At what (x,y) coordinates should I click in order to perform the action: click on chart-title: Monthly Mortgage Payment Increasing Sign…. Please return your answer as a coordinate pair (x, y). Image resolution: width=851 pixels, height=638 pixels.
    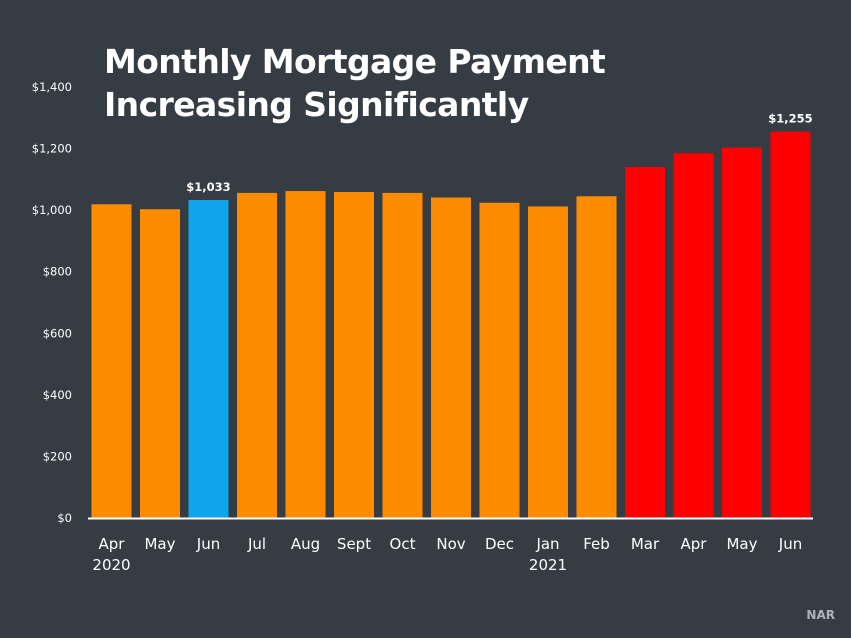
    Looking at the image, I should click on (355, 83).